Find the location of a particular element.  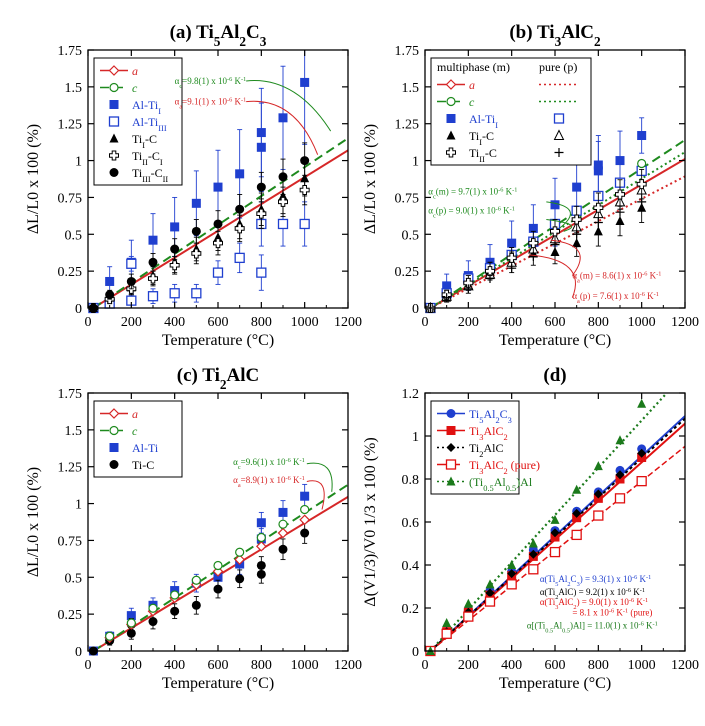

legend-label: Al-TiI is located at coordinates (483, 121).